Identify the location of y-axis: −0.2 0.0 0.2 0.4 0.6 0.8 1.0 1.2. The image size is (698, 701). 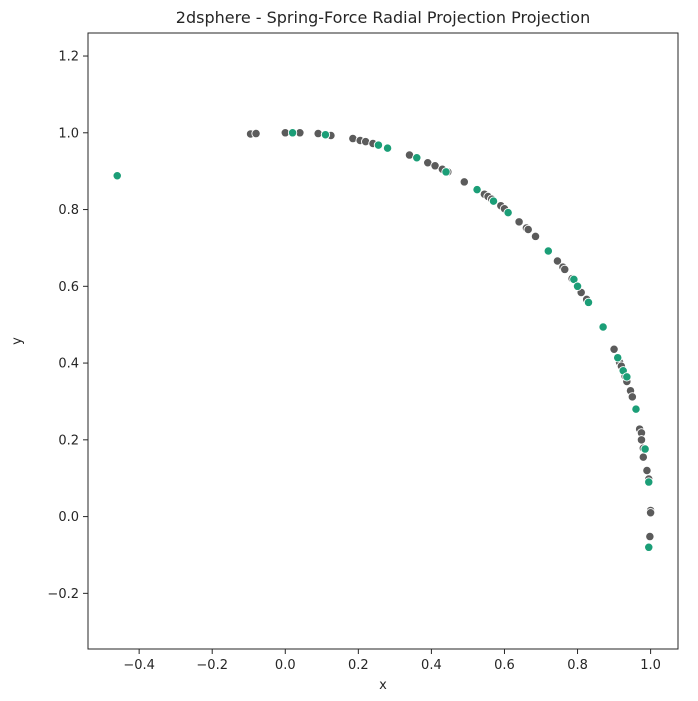
(67, 326).